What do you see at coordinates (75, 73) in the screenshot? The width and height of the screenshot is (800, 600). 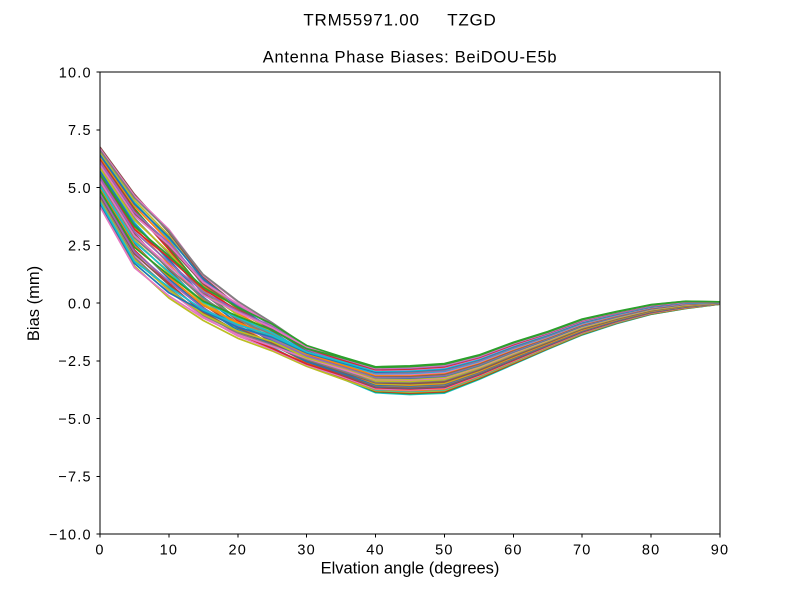 I see `svg-text: 10.0` at bounding box center [75, 73].